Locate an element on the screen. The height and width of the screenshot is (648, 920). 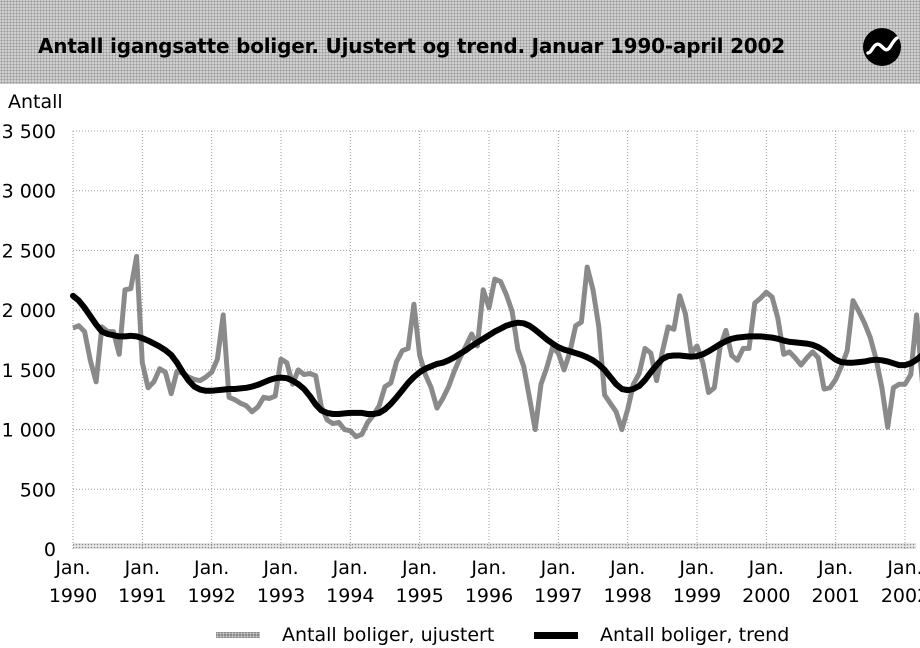
ssb-wave-icon is located at coordinates (882, 47).